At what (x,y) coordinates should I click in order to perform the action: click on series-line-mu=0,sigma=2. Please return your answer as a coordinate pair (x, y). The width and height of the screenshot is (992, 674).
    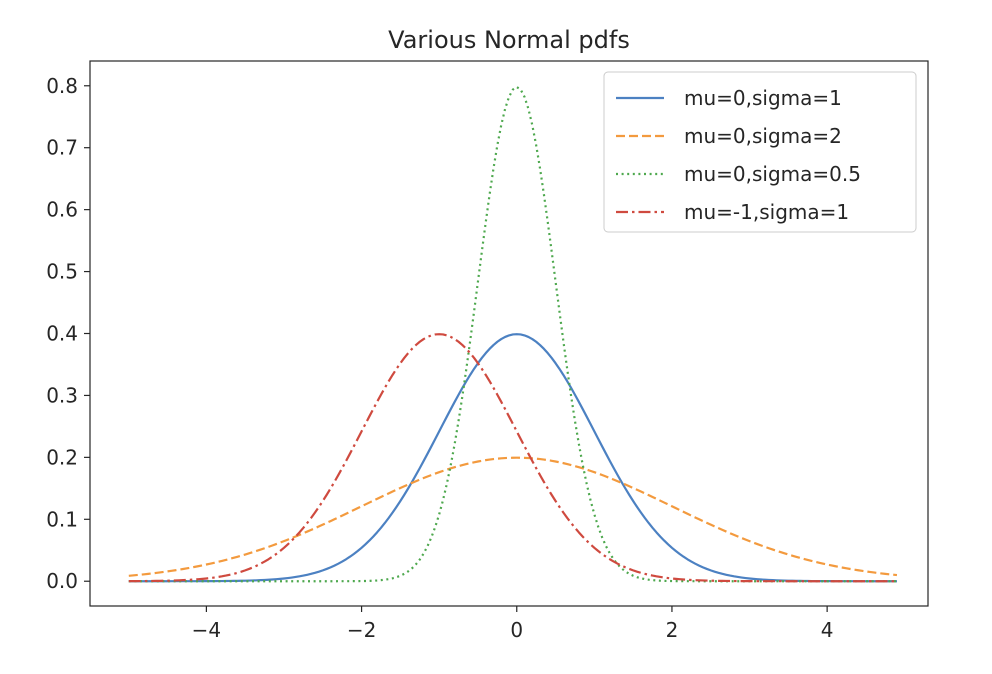
    Looking at the image, I should click on (513, 516).